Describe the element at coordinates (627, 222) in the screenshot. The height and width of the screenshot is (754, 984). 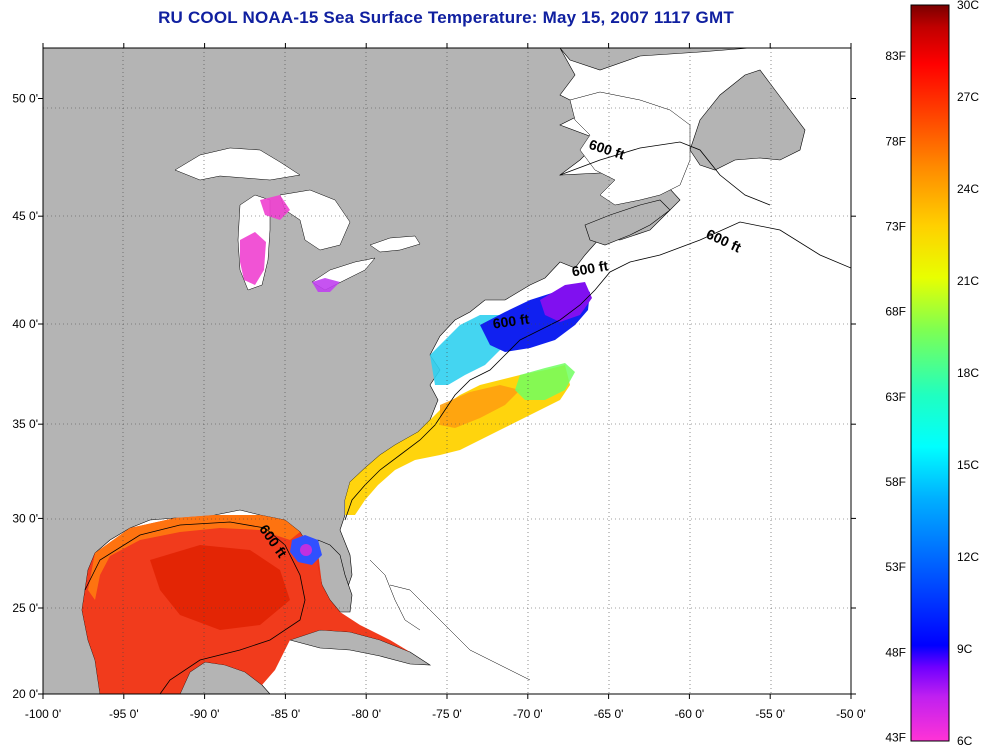
I see `land-nova-scotia` at that location.